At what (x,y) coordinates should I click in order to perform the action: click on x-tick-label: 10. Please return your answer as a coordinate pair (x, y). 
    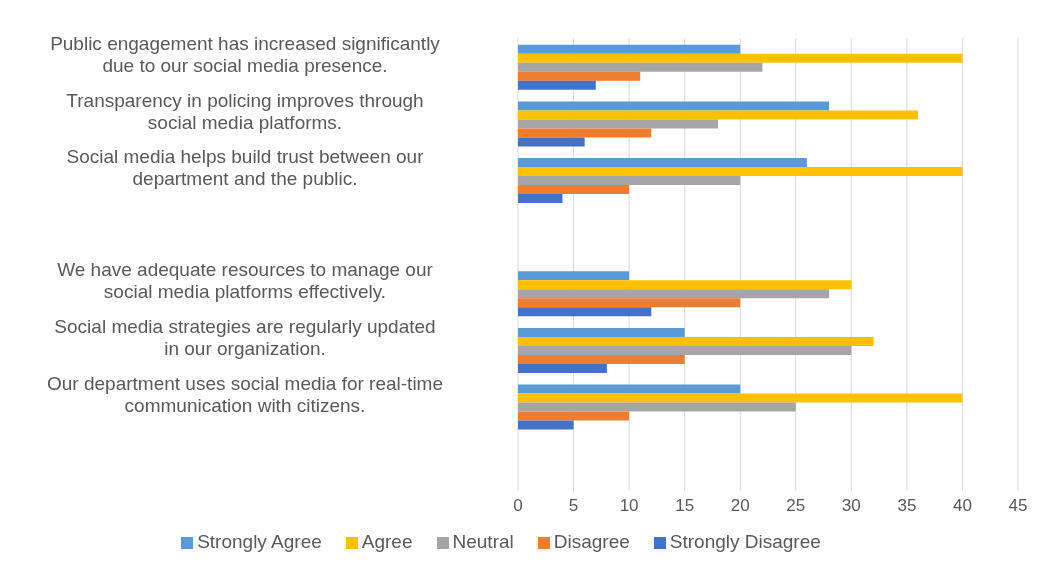
    Looking at the image, I should click on (629, 506).